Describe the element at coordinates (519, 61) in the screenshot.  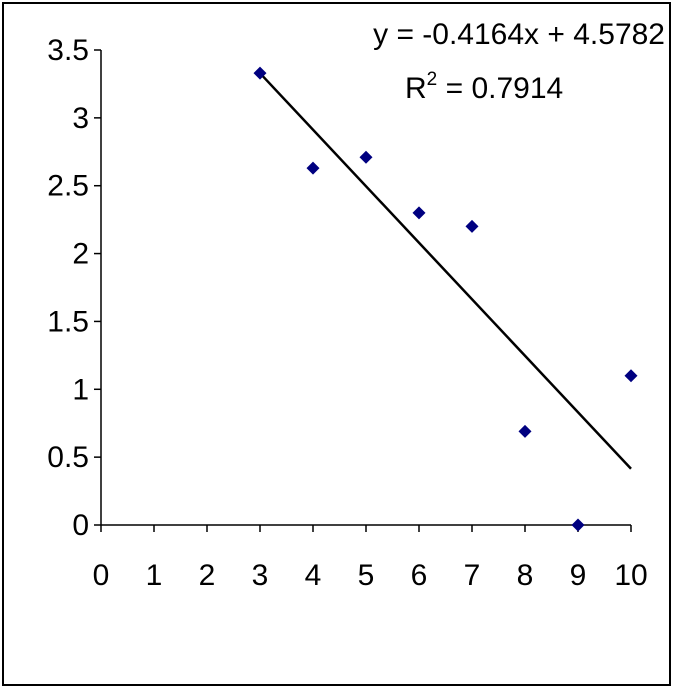
I see `trendline-annotation: y = -0.4164x + 4.5782 R2 = 0.7914` at that location.